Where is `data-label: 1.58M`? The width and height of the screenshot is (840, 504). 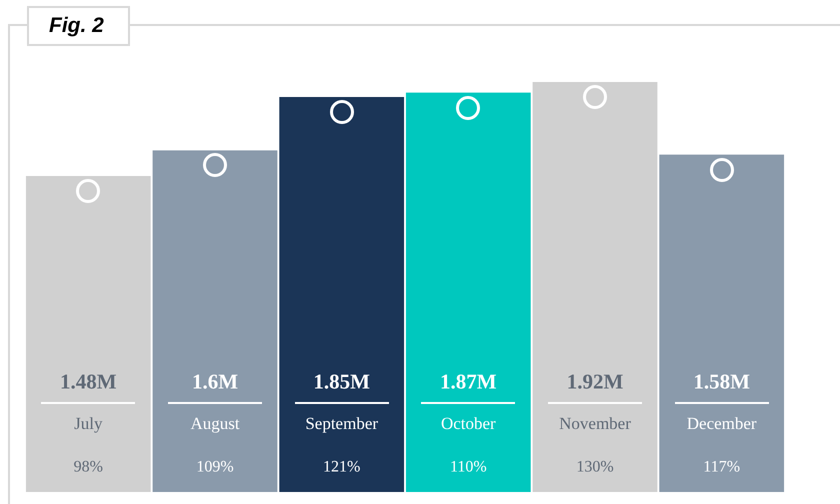
data-label: 1.58M is located at coordinates (721, 382).